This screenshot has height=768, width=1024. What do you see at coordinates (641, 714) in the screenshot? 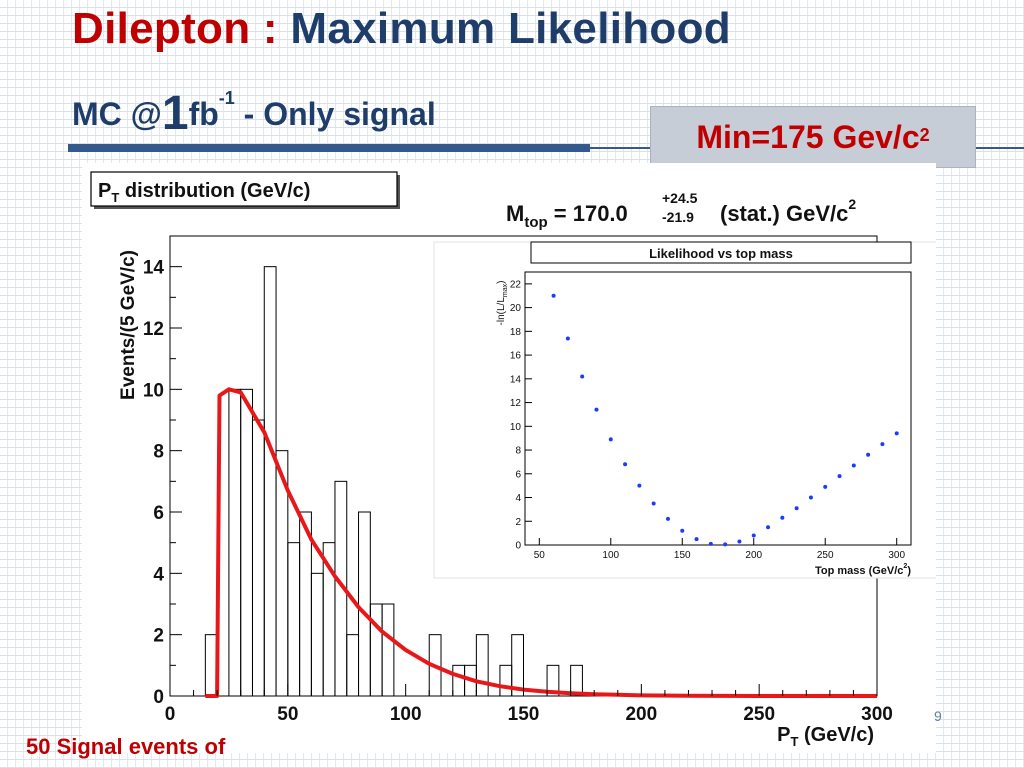
I see `histogram-x-tick-label: 200` at bounding box center [641, 714].